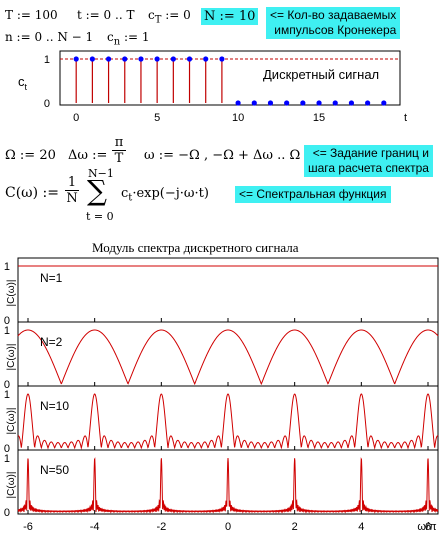  I want to click on signal-xtick-label: 10, so click(238, 118).